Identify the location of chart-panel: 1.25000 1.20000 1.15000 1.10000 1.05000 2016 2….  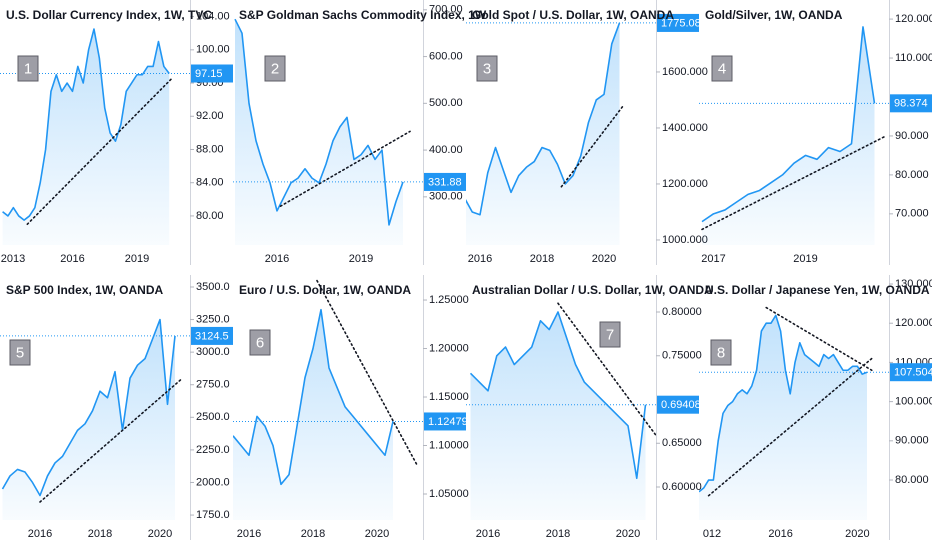
(351, 407).